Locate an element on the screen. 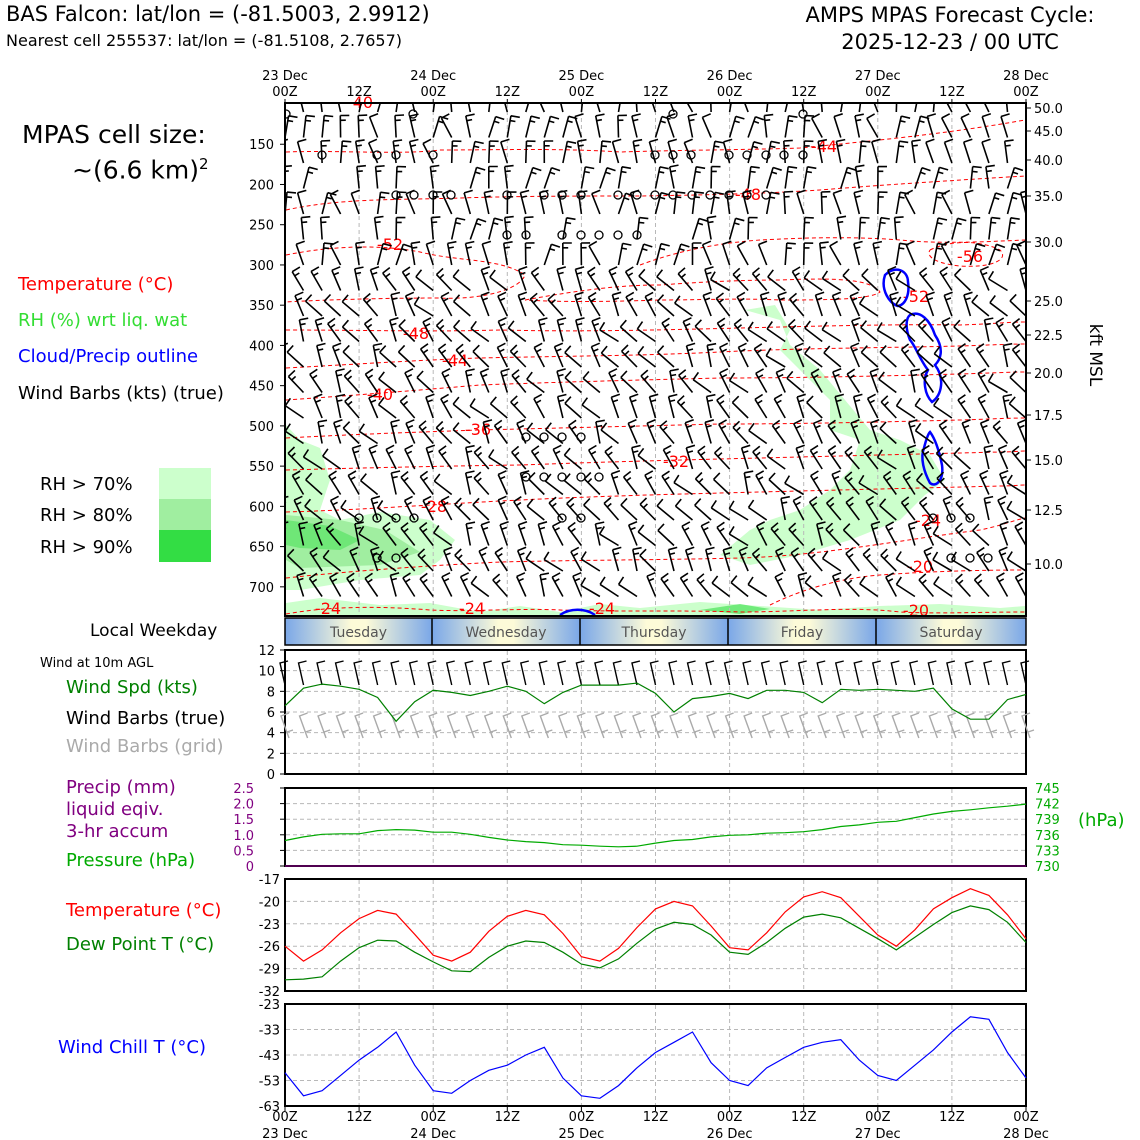 This screenshot has width=1140, height=1140. windchill-line is located at coordinates (655, 1057).